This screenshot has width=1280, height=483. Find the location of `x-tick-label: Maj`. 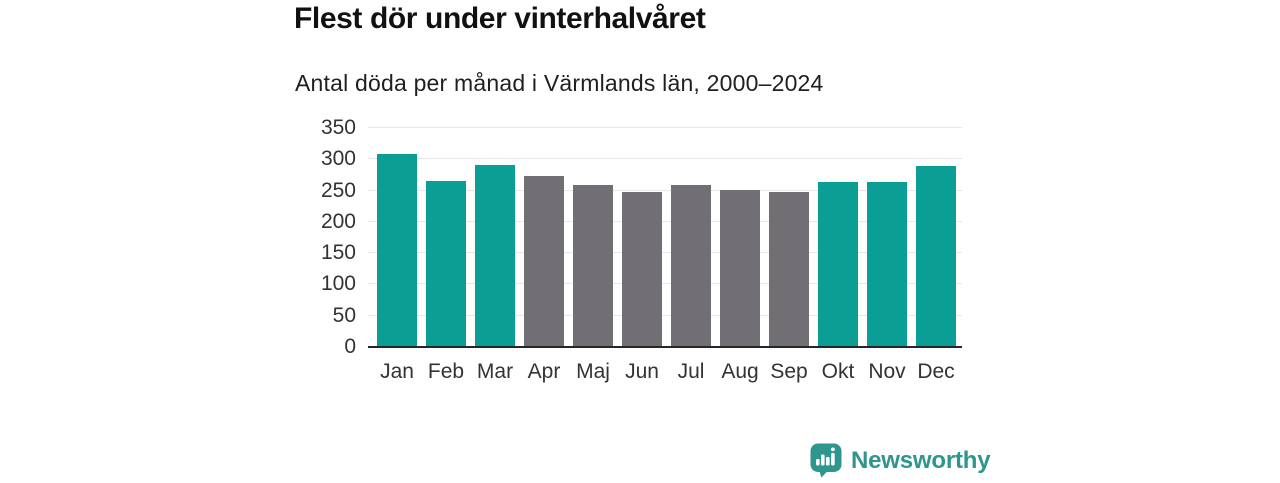

x-tick-label: Maj is located at coordinates (593, 371).